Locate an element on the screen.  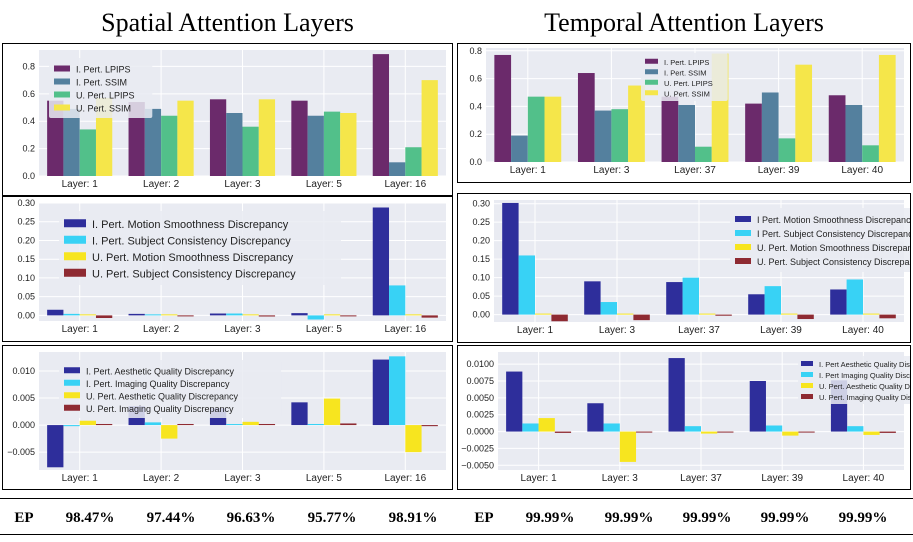
y-tick-label: 0.0025 is located at coordinates (480, 415).